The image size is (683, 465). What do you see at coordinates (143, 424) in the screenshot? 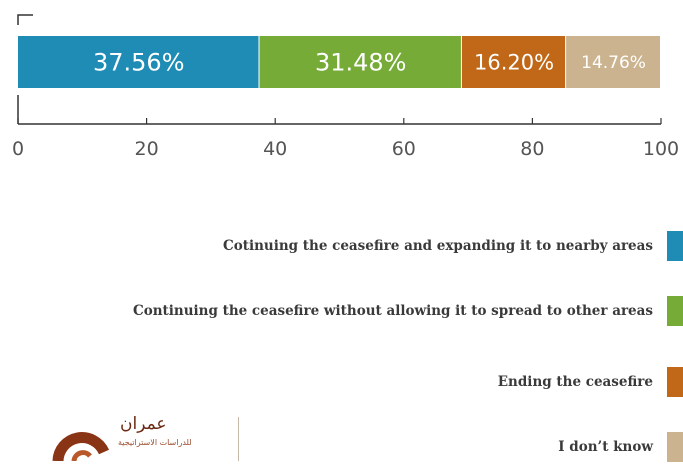
I see `logo-arabic-name: عمران` at bounding box center [143, 424].